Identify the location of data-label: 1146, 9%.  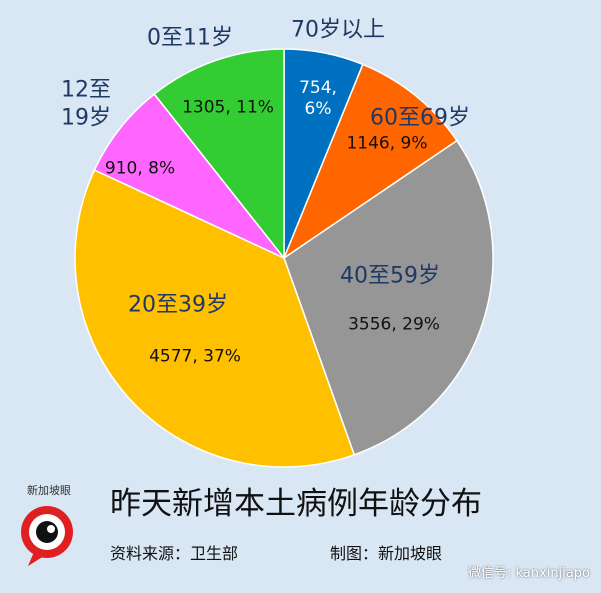
(387, 143).